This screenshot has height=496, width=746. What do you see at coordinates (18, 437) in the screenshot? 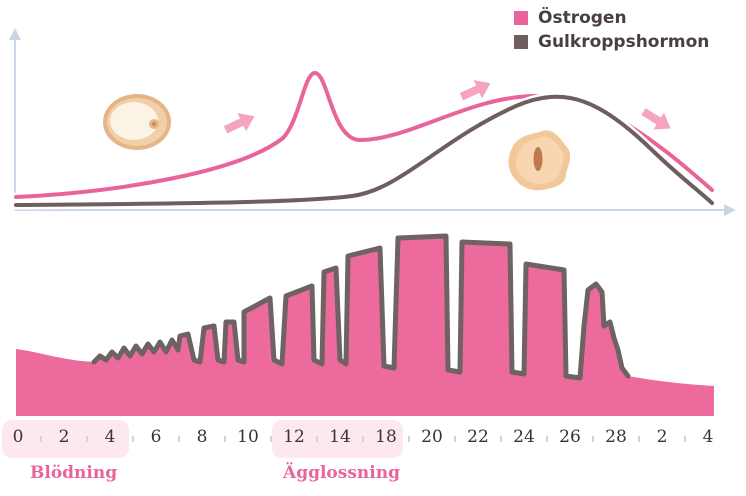
I see `day-tick-label: 0` at bounding box center [18, 437].